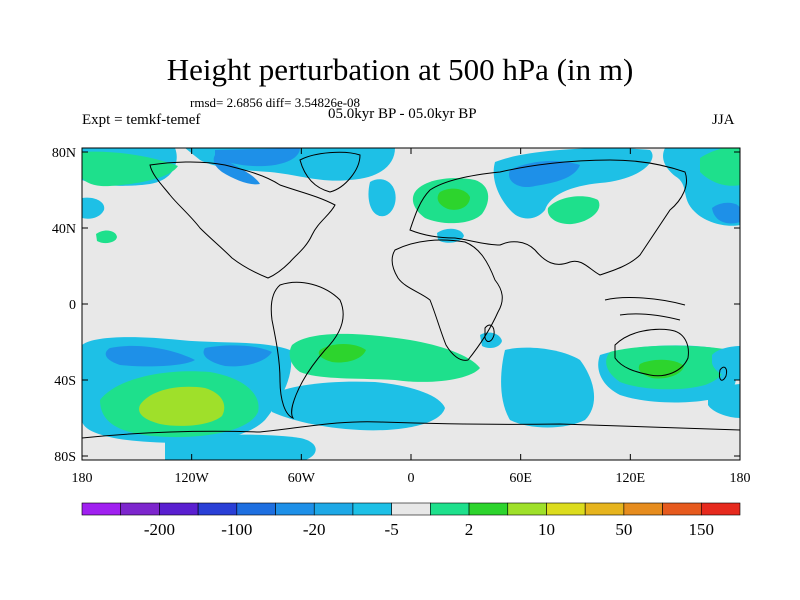 This screenshot has width=800, height=600. I want to click on colorbar-label: 50, so click(623, 529).